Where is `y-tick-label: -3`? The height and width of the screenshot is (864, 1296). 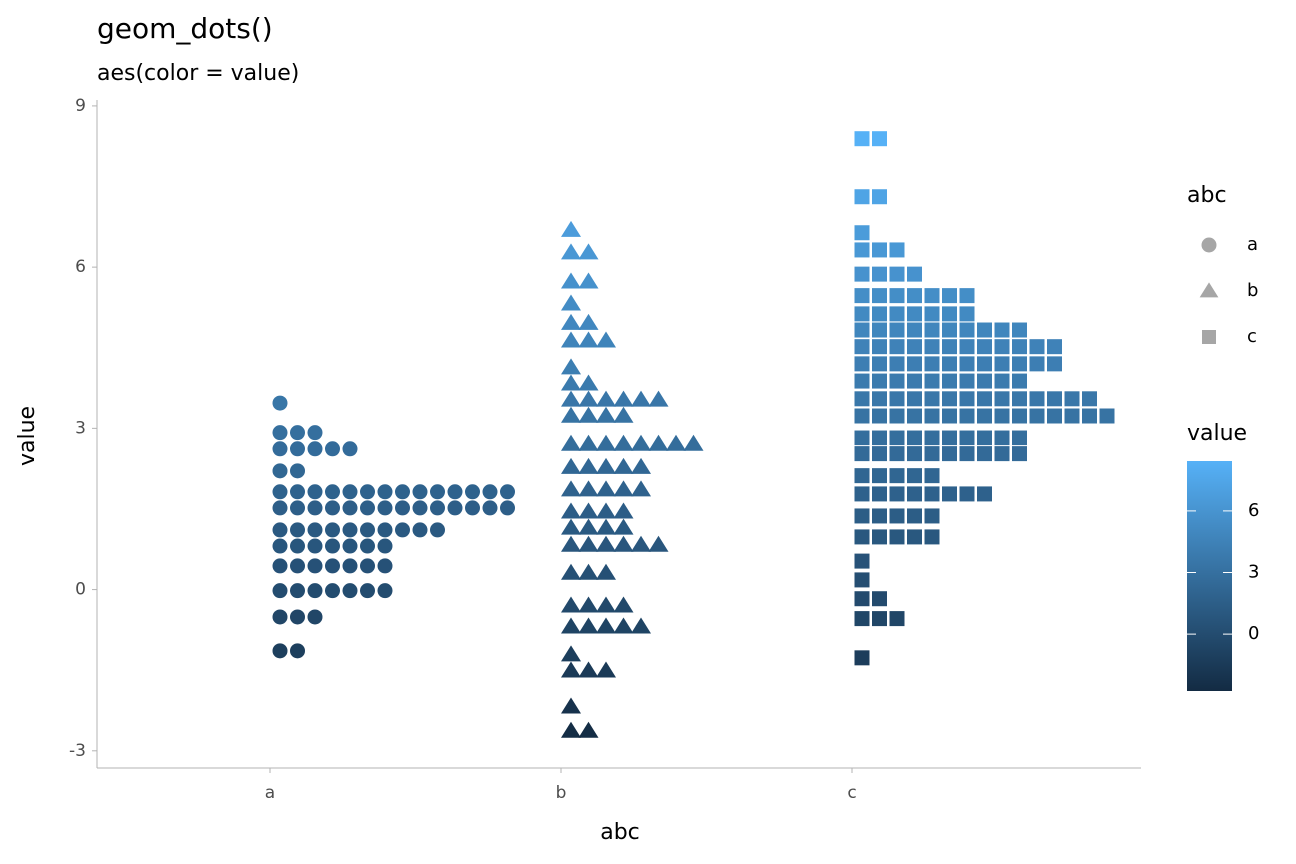 y-tick-label: -3 is located at coordinates (77, 751).